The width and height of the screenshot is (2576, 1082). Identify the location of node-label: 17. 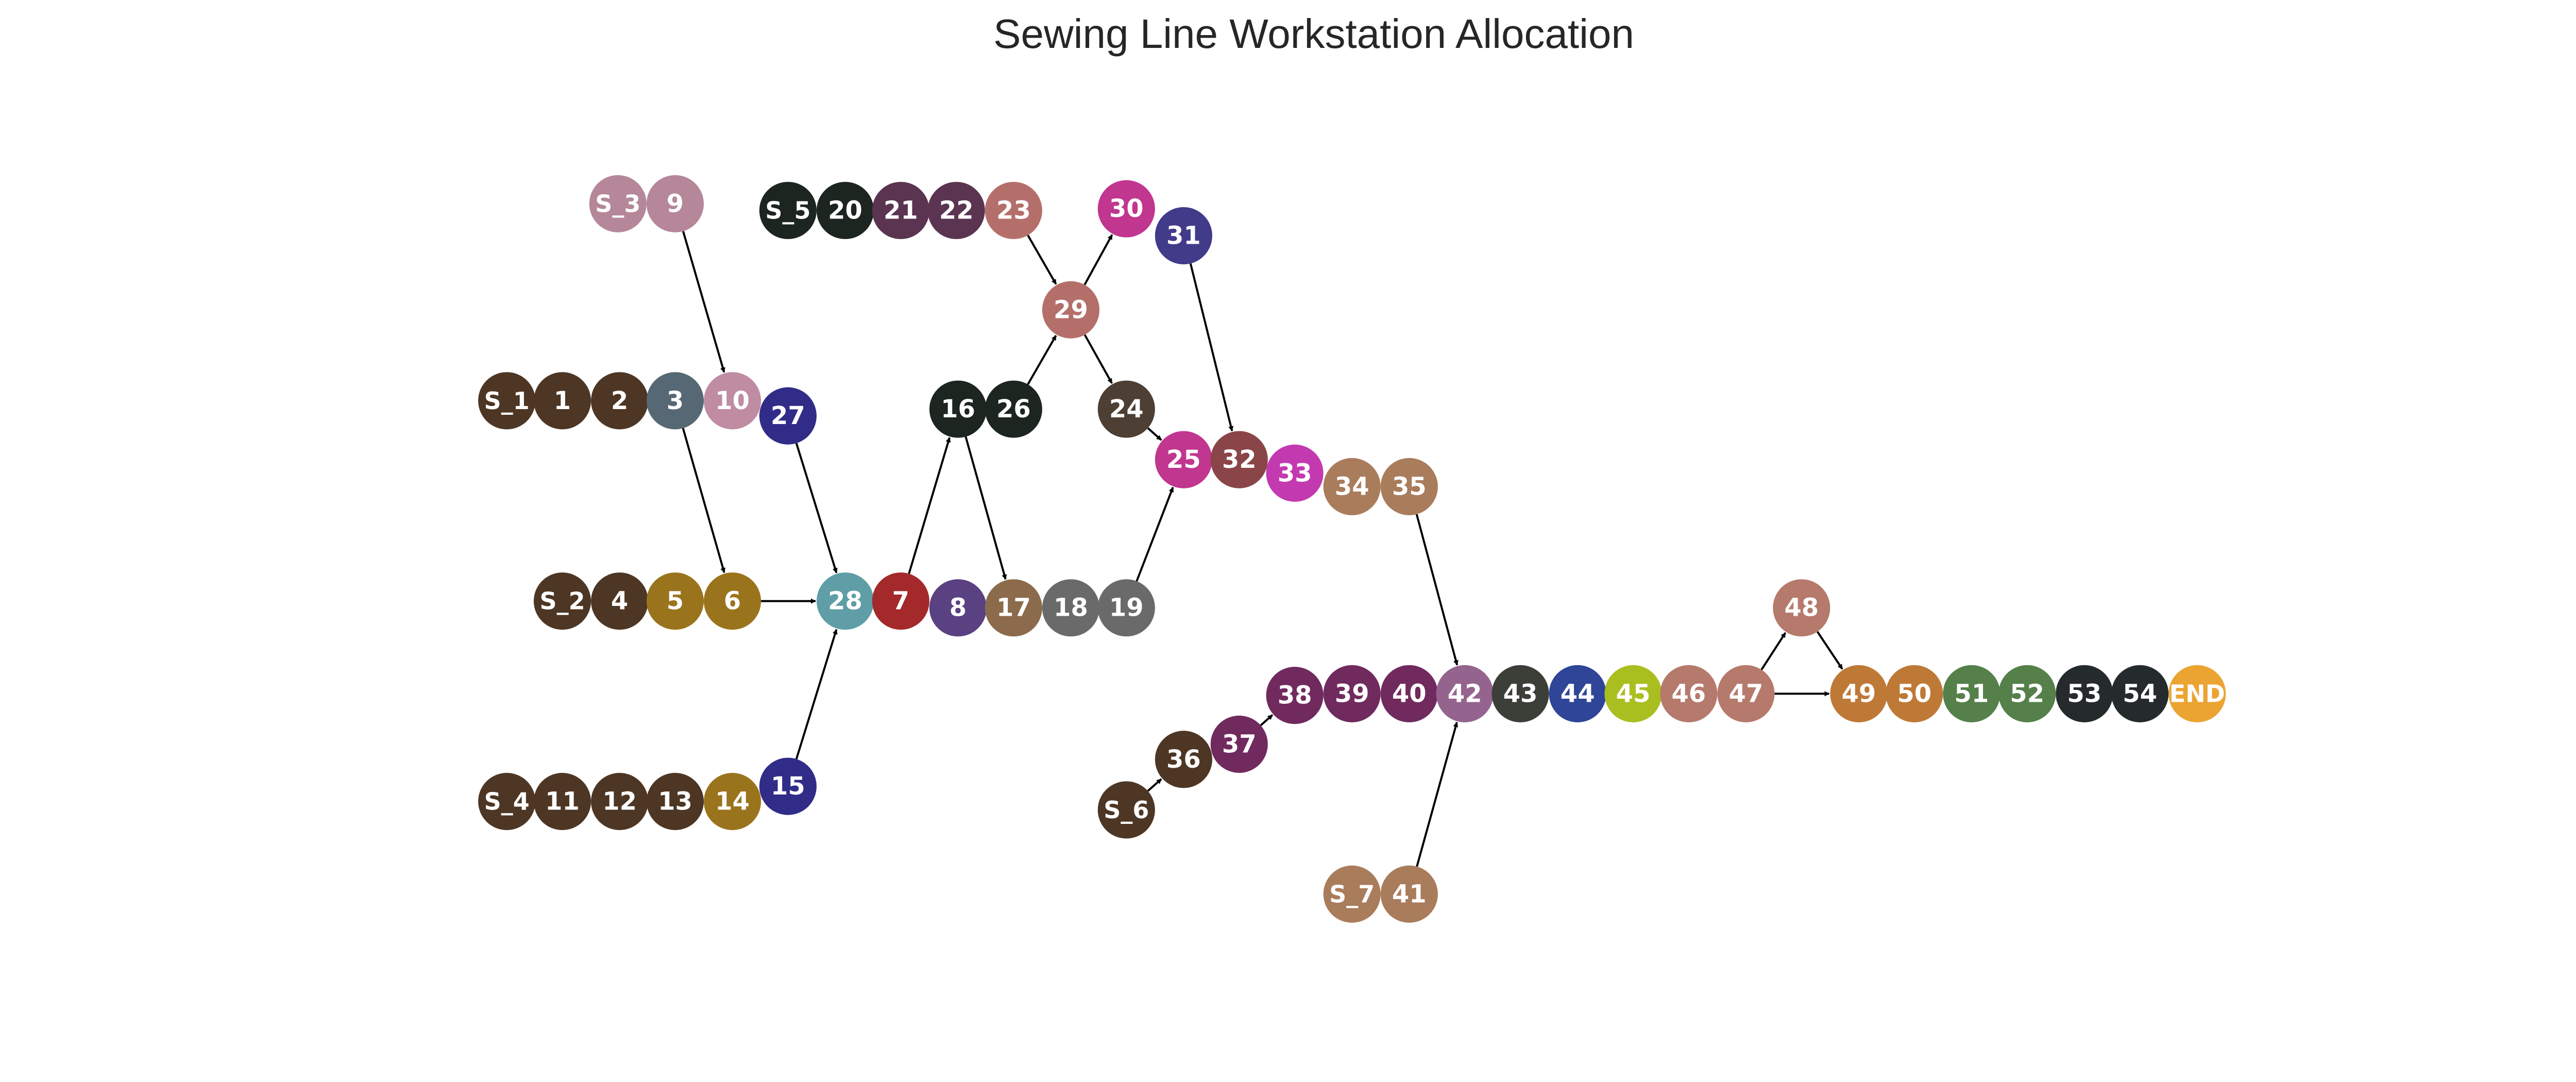
(1013, 608).